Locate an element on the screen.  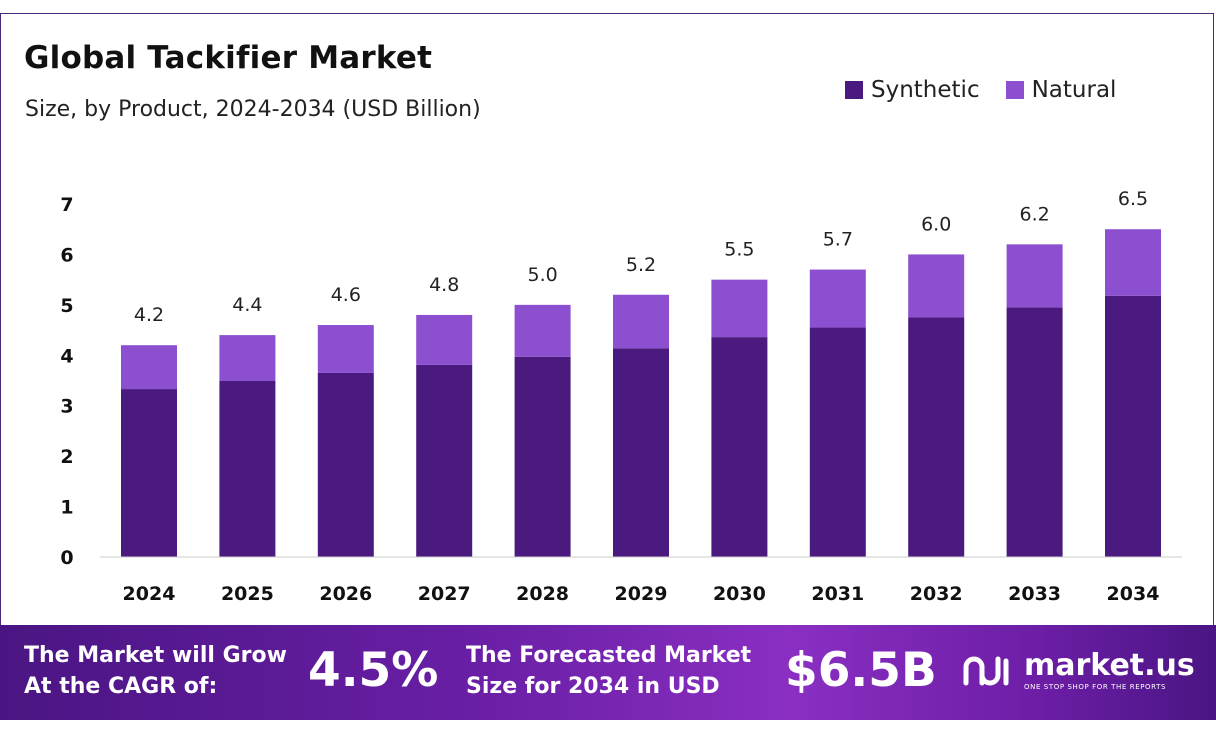
x-tick-label: 2028 is located at coordinates (542, 594).